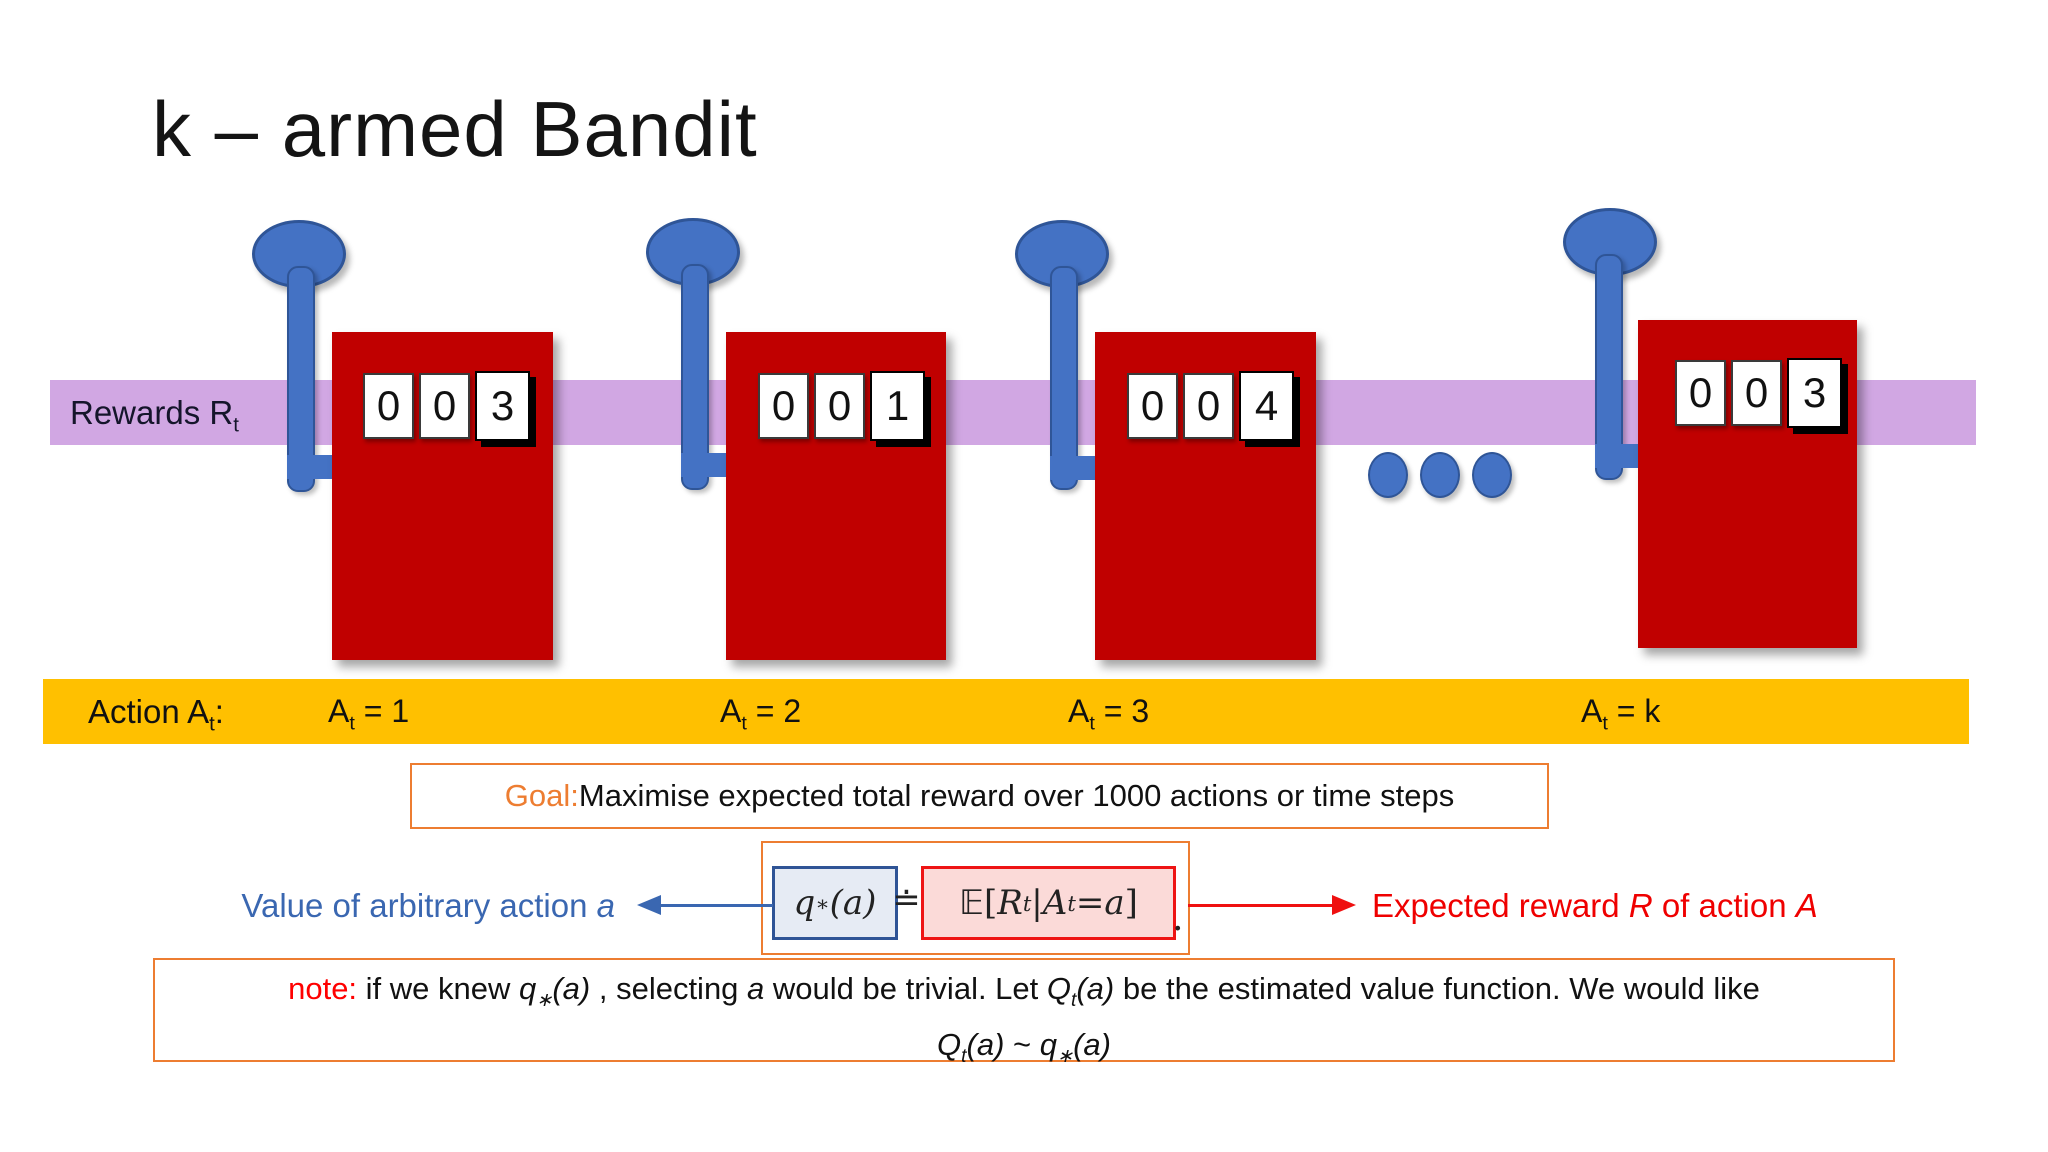  I want to click on action-band: Action At:, so click(1006, 711).